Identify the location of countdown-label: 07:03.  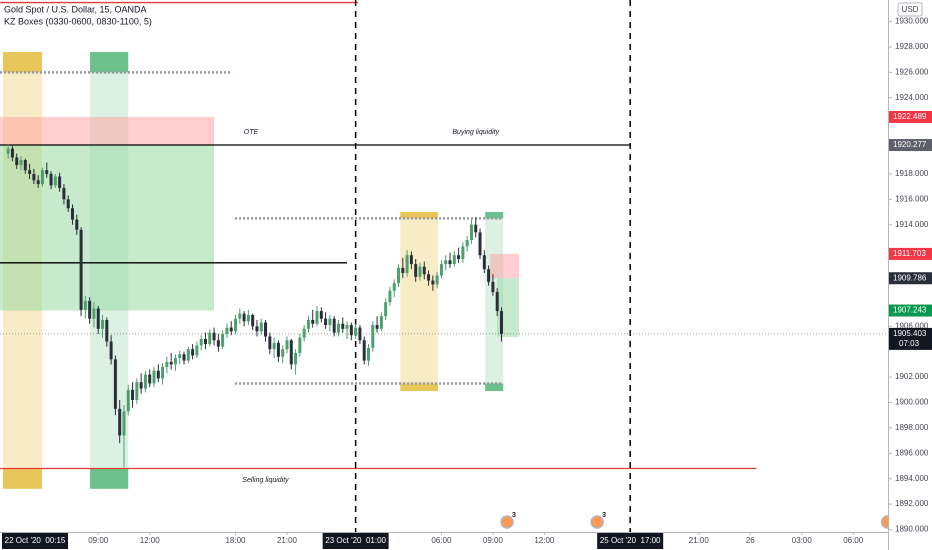
(909, 343).